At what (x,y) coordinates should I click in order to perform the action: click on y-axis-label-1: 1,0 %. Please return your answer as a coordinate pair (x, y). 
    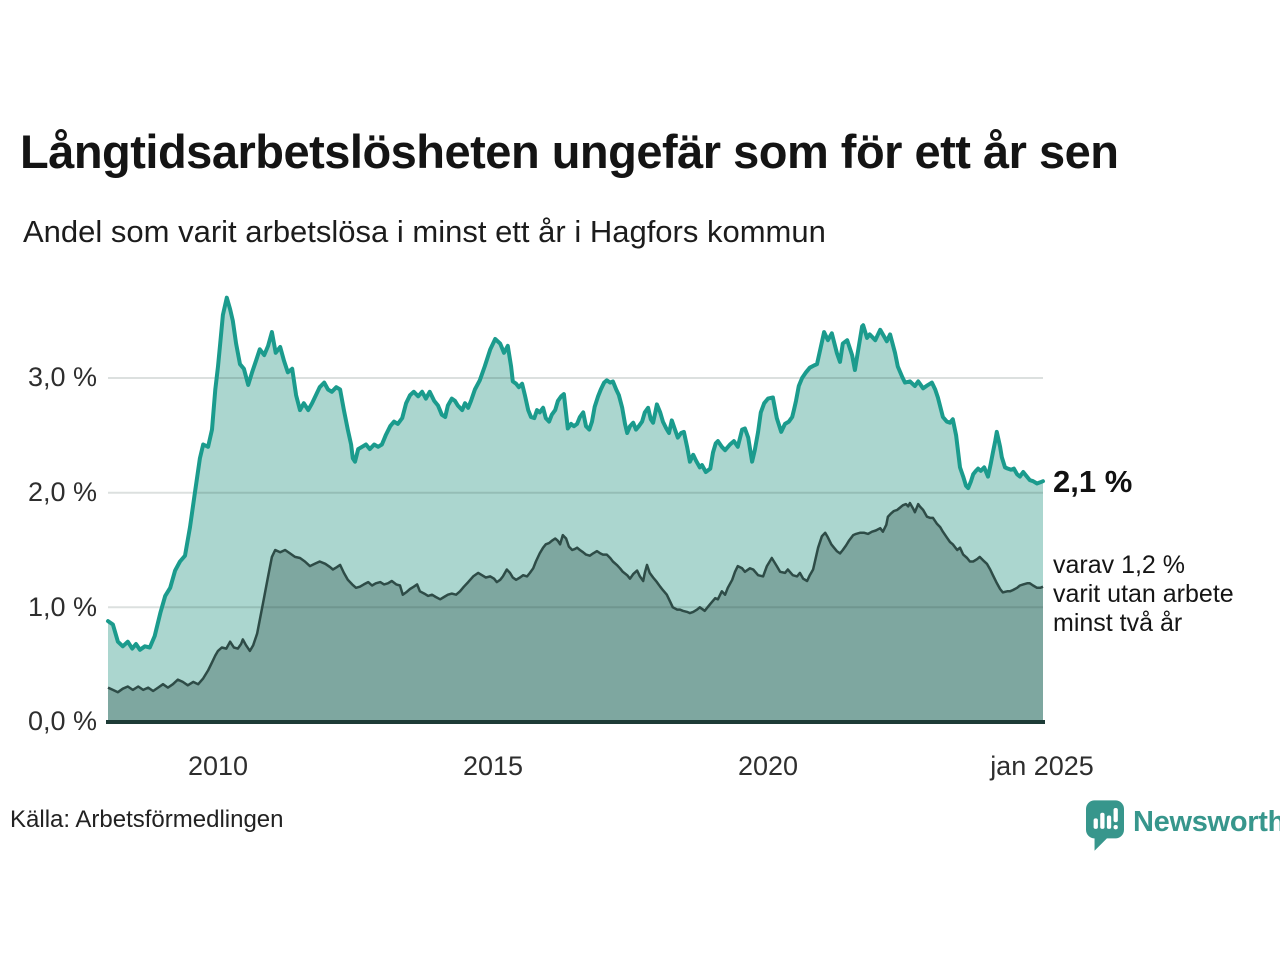
    Looking at the image, I should click on (62, 607).